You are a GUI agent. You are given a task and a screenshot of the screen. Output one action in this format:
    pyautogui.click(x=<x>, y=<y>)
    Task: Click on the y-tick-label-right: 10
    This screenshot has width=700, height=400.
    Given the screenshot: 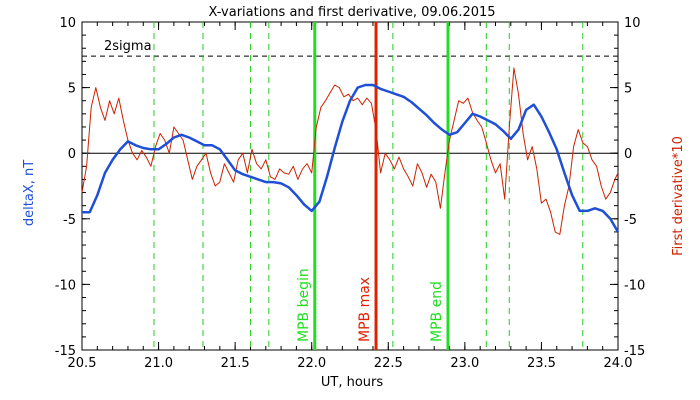 What is the action you would take?
    pyautogui.click(x=632, y=23)
    